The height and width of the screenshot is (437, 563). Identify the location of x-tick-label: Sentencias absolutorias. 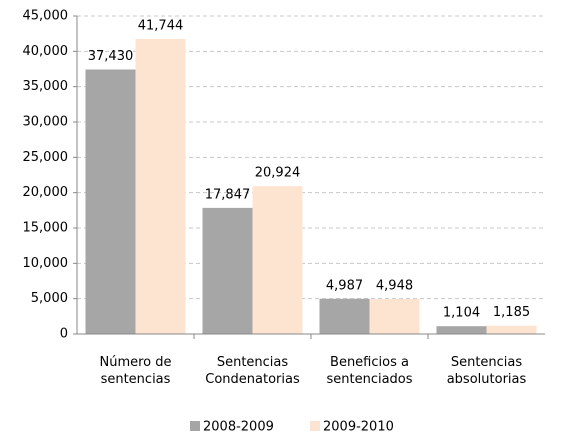
(487, 371).